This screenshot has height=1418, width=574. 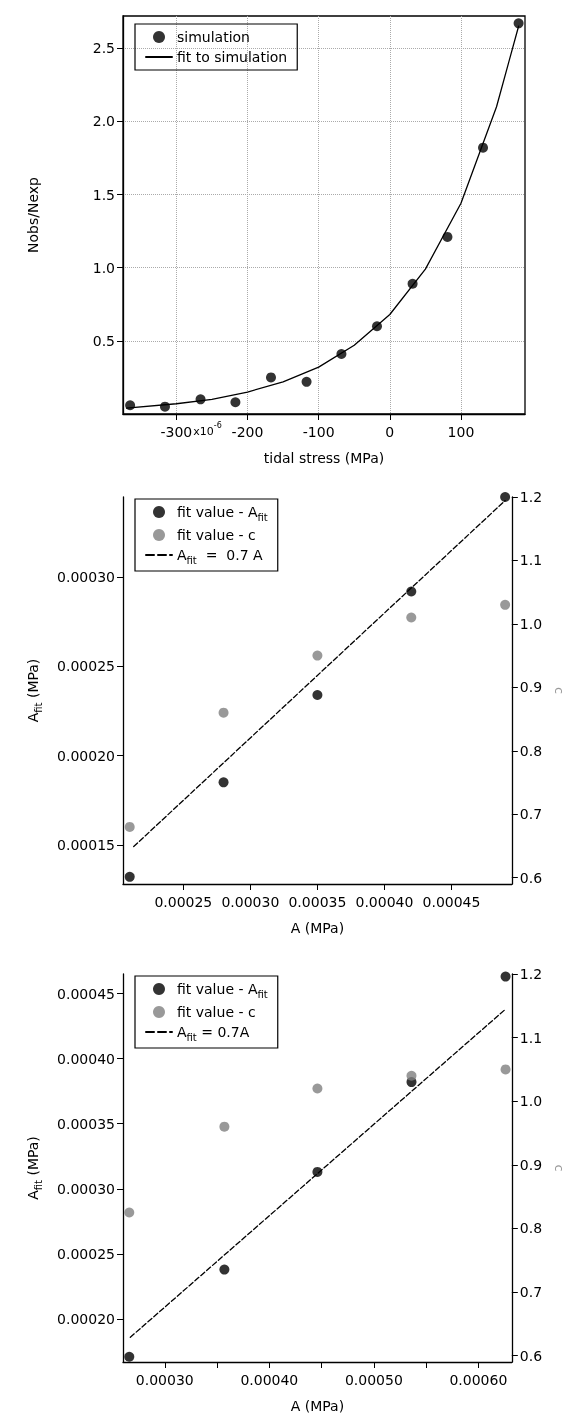 I want to click on y-axis-title: Nobs/Nexp, so click(x=33, y=214).